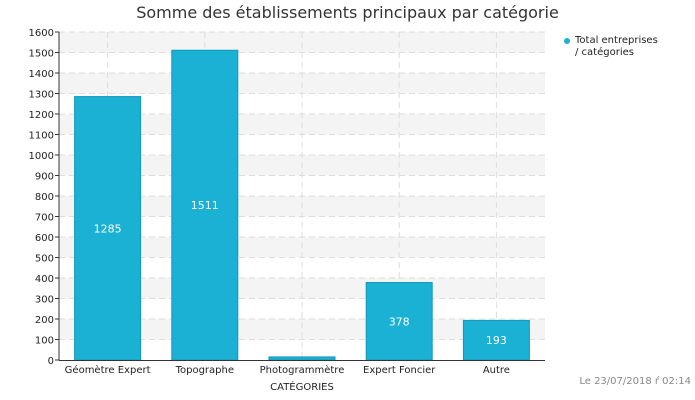 This screenshot has width=695, height=400. Describe the element at coordinates (44, 177) in the screenshot. I see `y-tick-label: 900` at that location.